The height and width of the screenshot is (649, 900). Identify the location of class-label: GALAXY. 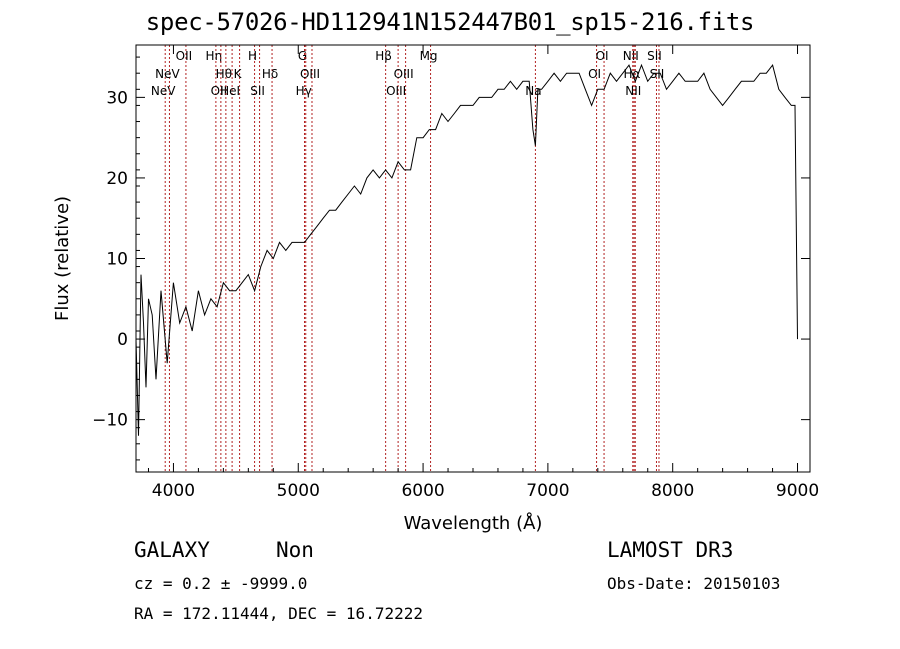
(172, 550).